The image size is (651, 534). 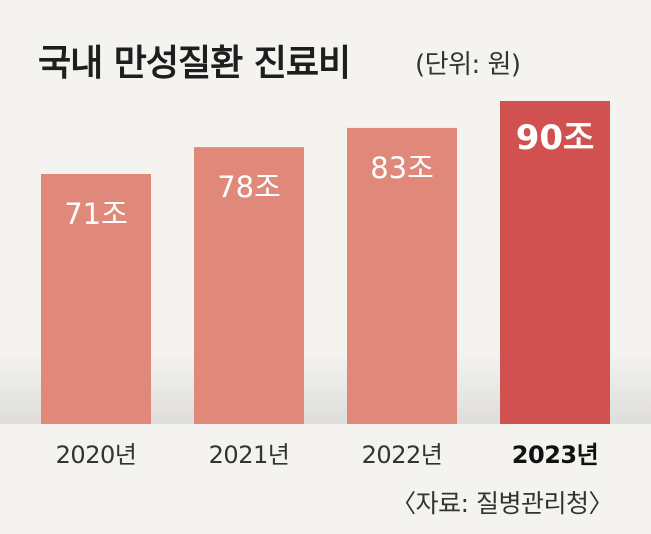 What do you see at coordinates (249, 187) in the screenshot?
I see `value-label-1: 78조` at bounding box center [249, 187].